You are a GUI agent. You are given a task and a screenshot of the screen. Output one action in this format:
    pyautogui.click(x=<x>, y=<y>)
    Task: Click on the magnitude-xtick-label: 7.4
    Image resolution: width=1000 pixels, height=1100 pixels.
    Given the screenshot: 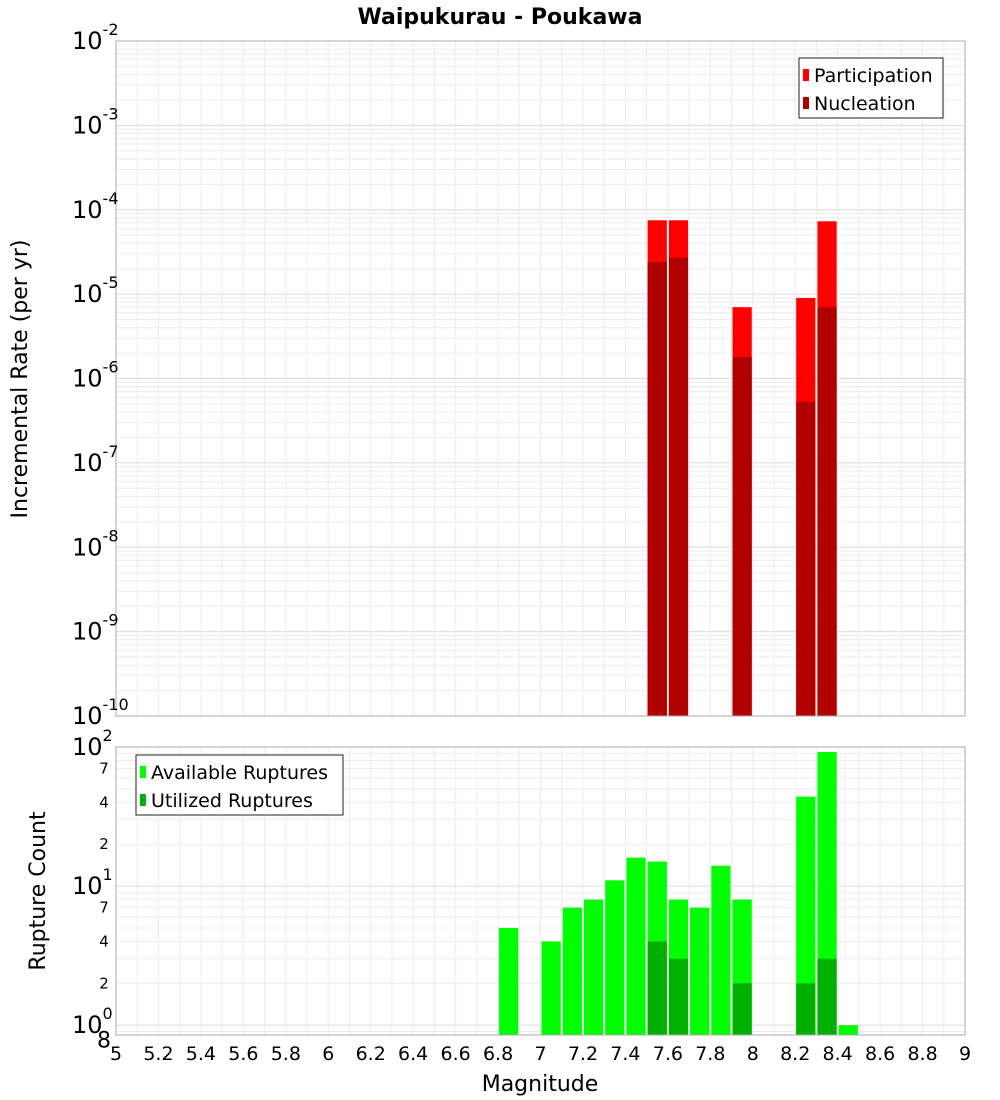 What is the action you would take?
    pyautogui.click(x=625, y=1054)
    